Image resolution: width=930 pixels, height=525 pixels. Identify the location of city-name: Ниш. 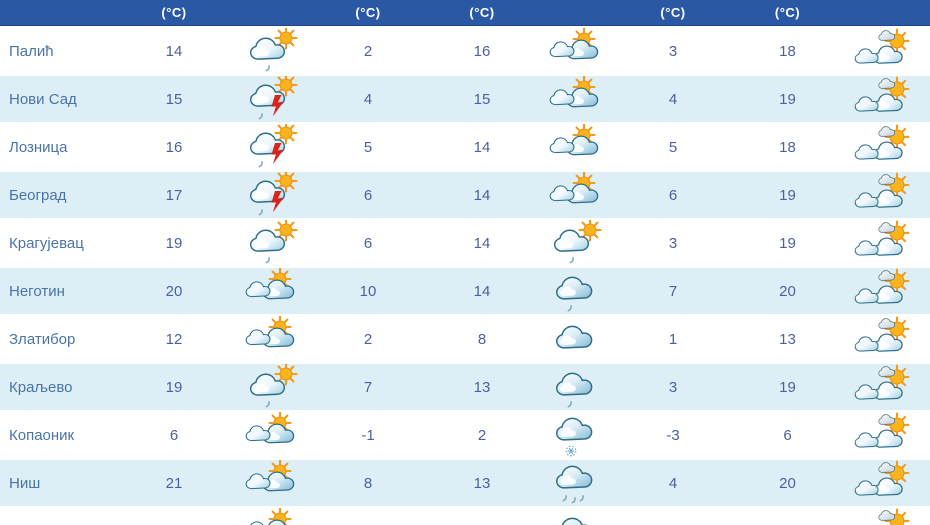
(56, 483).